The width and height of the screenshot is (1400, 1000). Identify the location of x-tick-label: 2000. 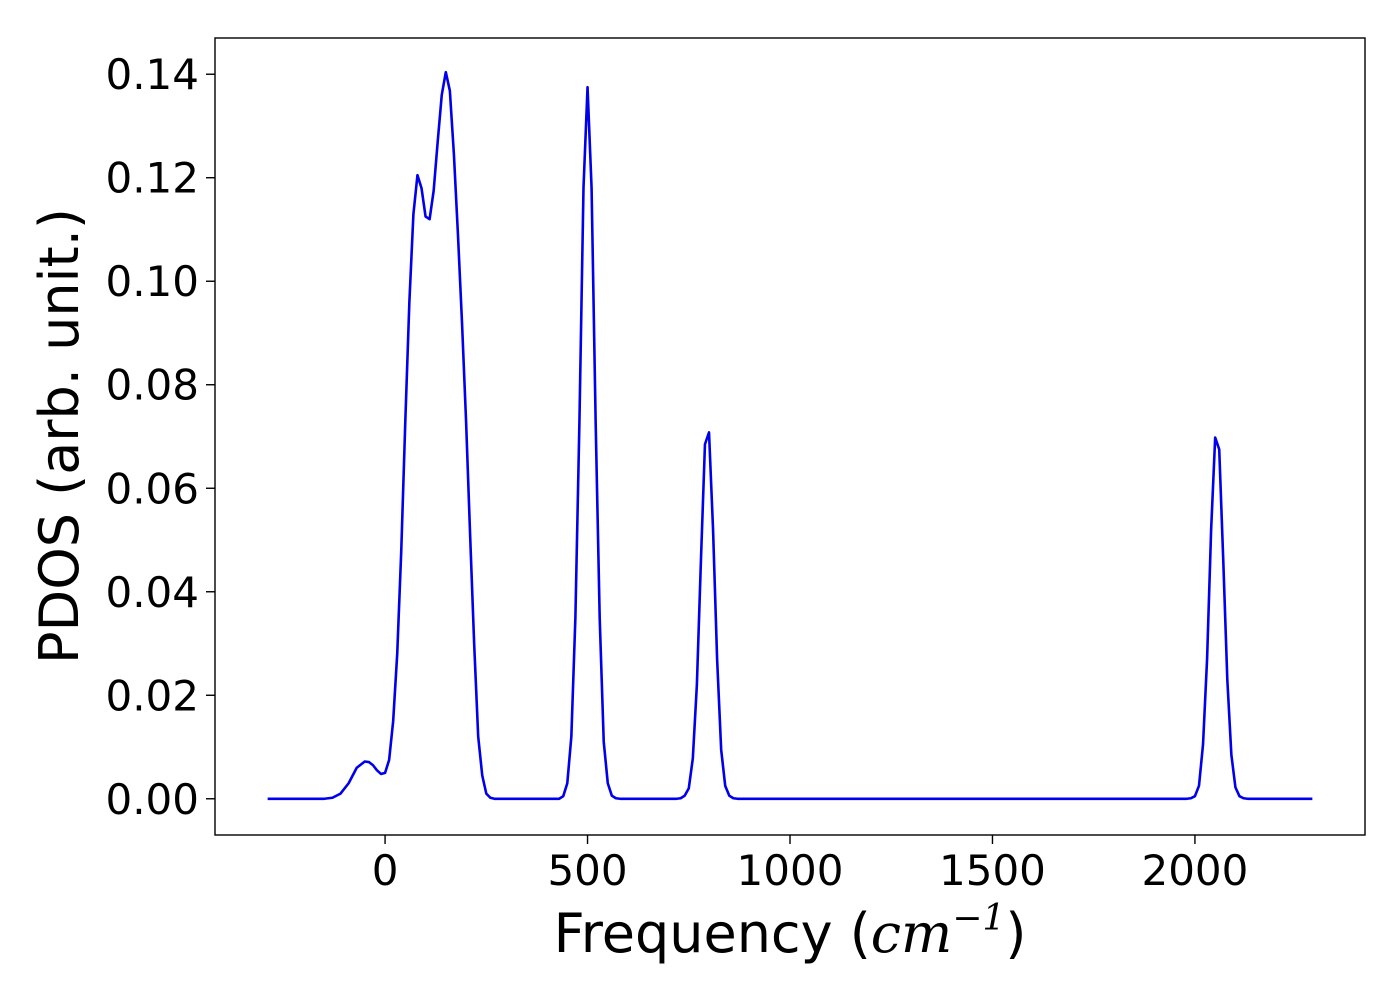
(1194, 870).